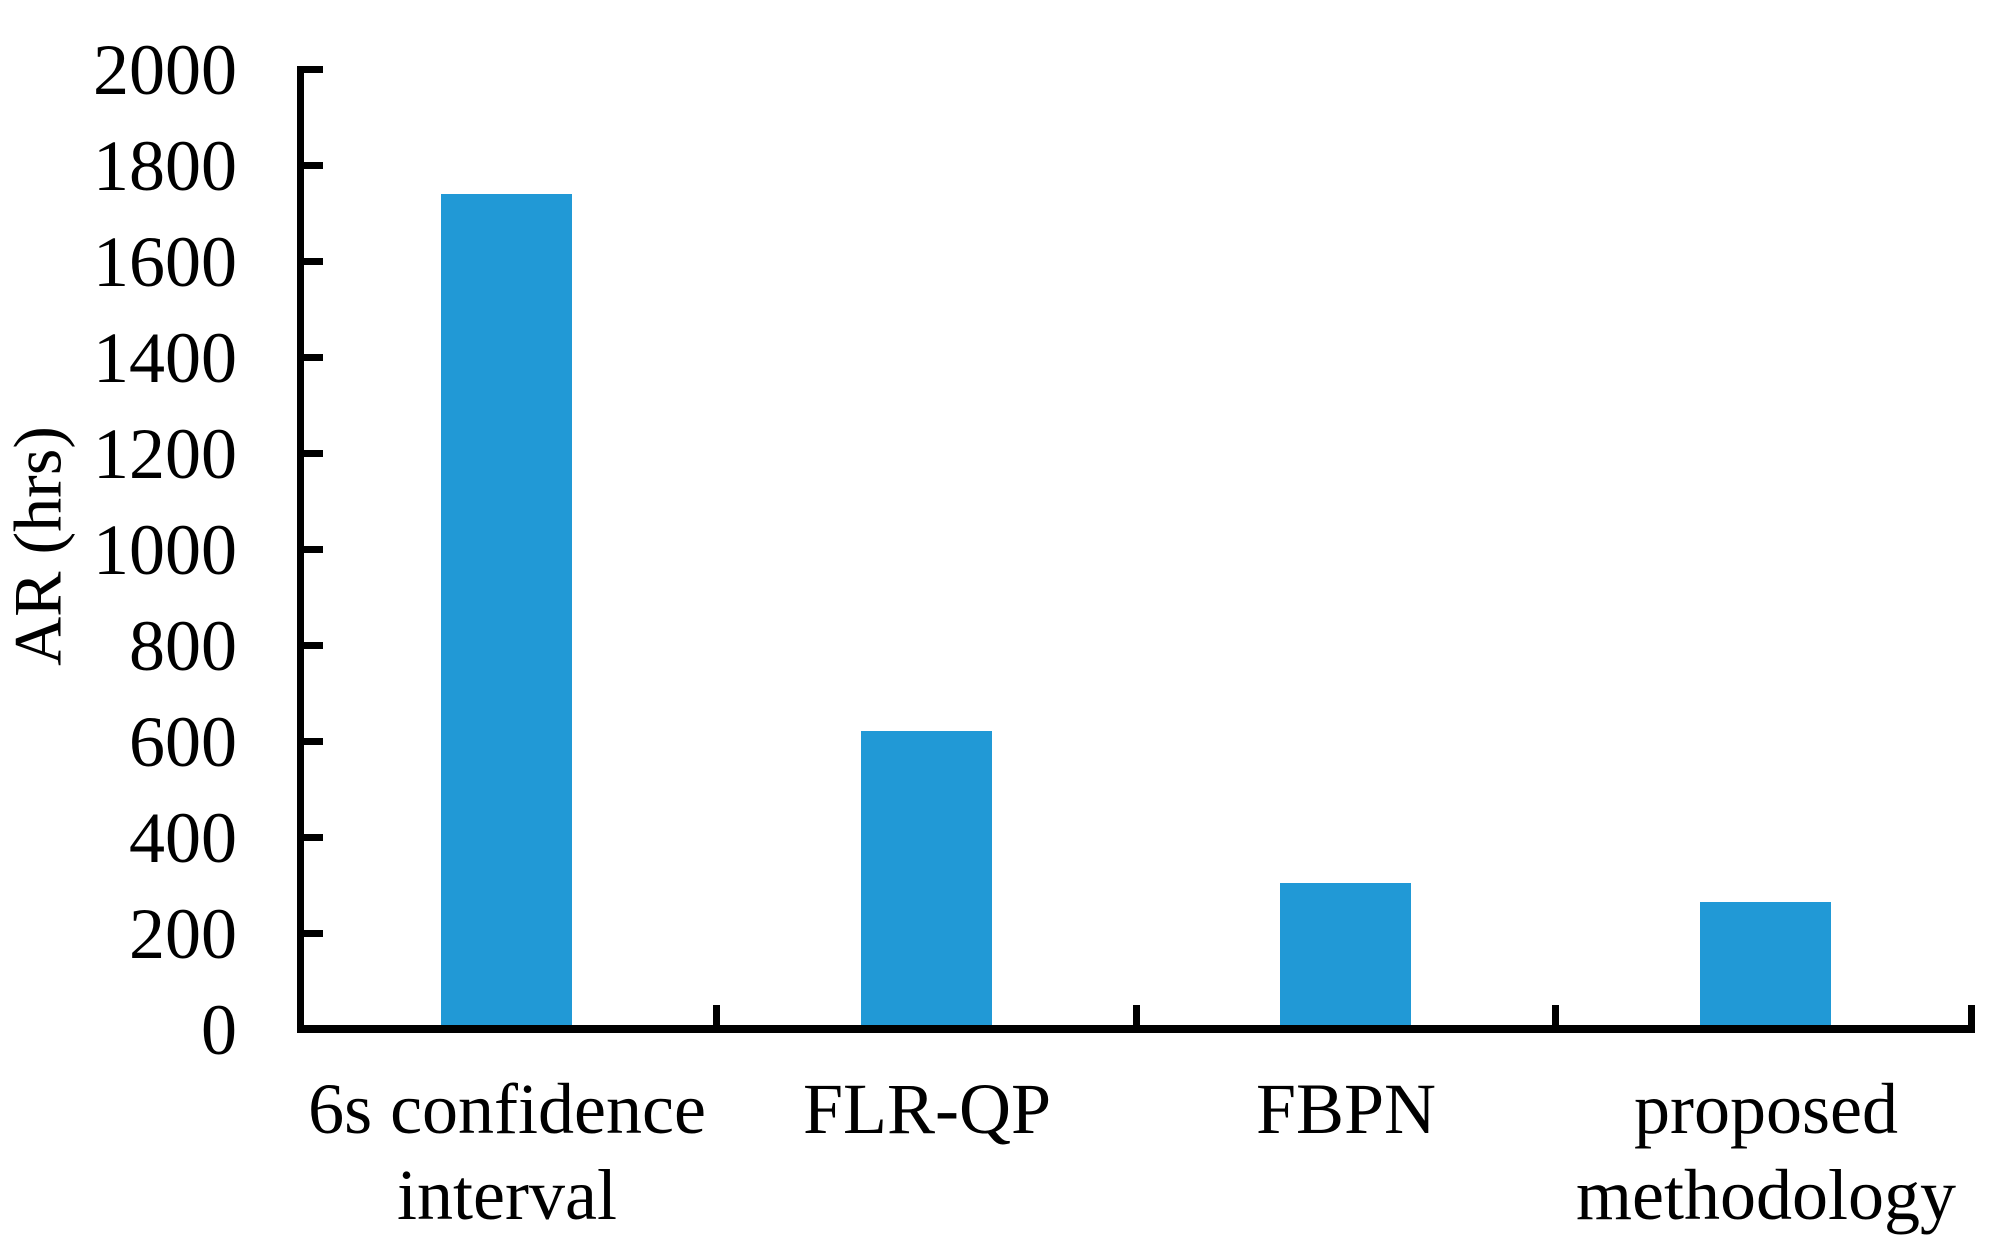 The width and height of the screenshot is (2008, 1244). Describe the element at coordinates (1766, 1152) in the screenshot. I see `x-category-label: proposed methodology` at that location.